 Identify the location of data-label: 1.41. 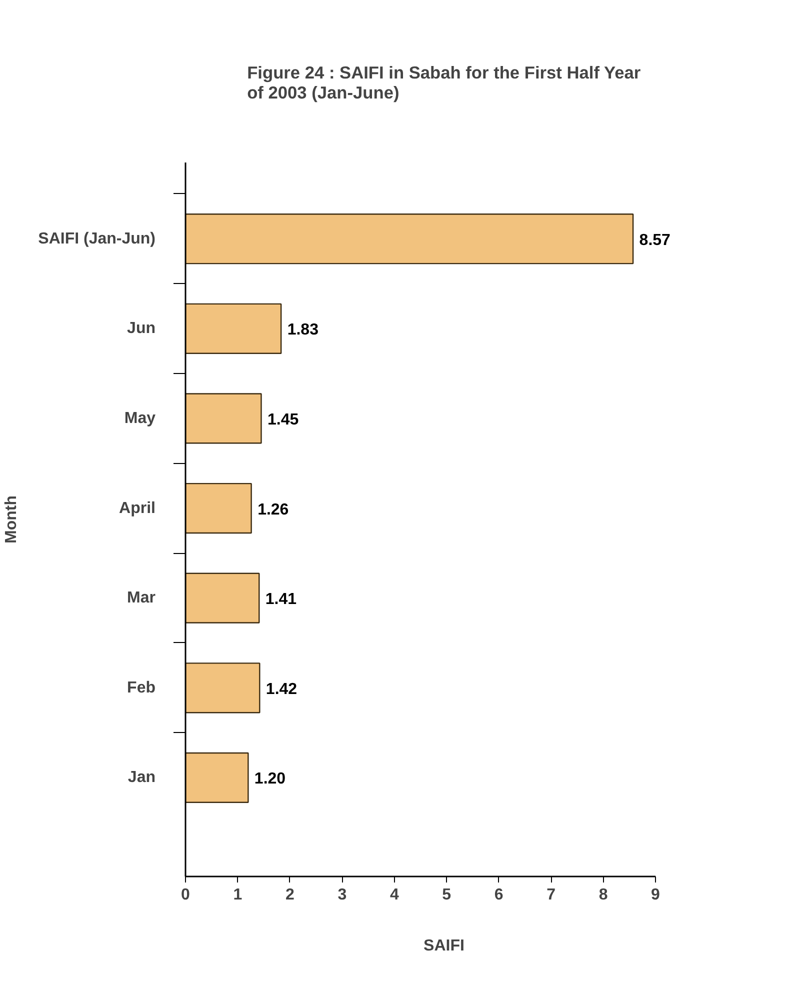
(281, 599).